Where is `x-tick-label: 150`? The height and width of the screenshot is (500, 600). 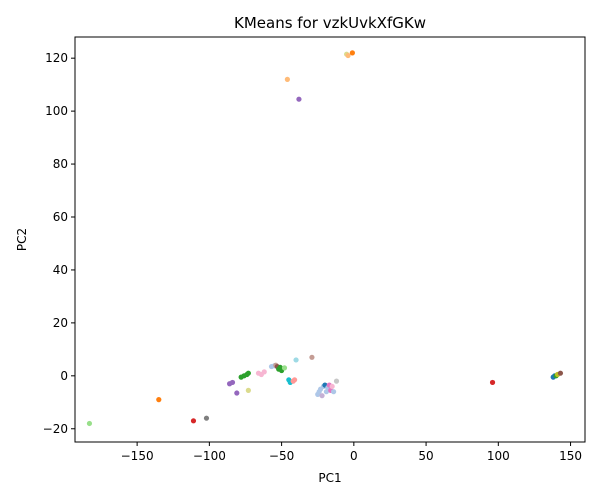
x-tick-label: 150 is located at coordinates (570, 456).